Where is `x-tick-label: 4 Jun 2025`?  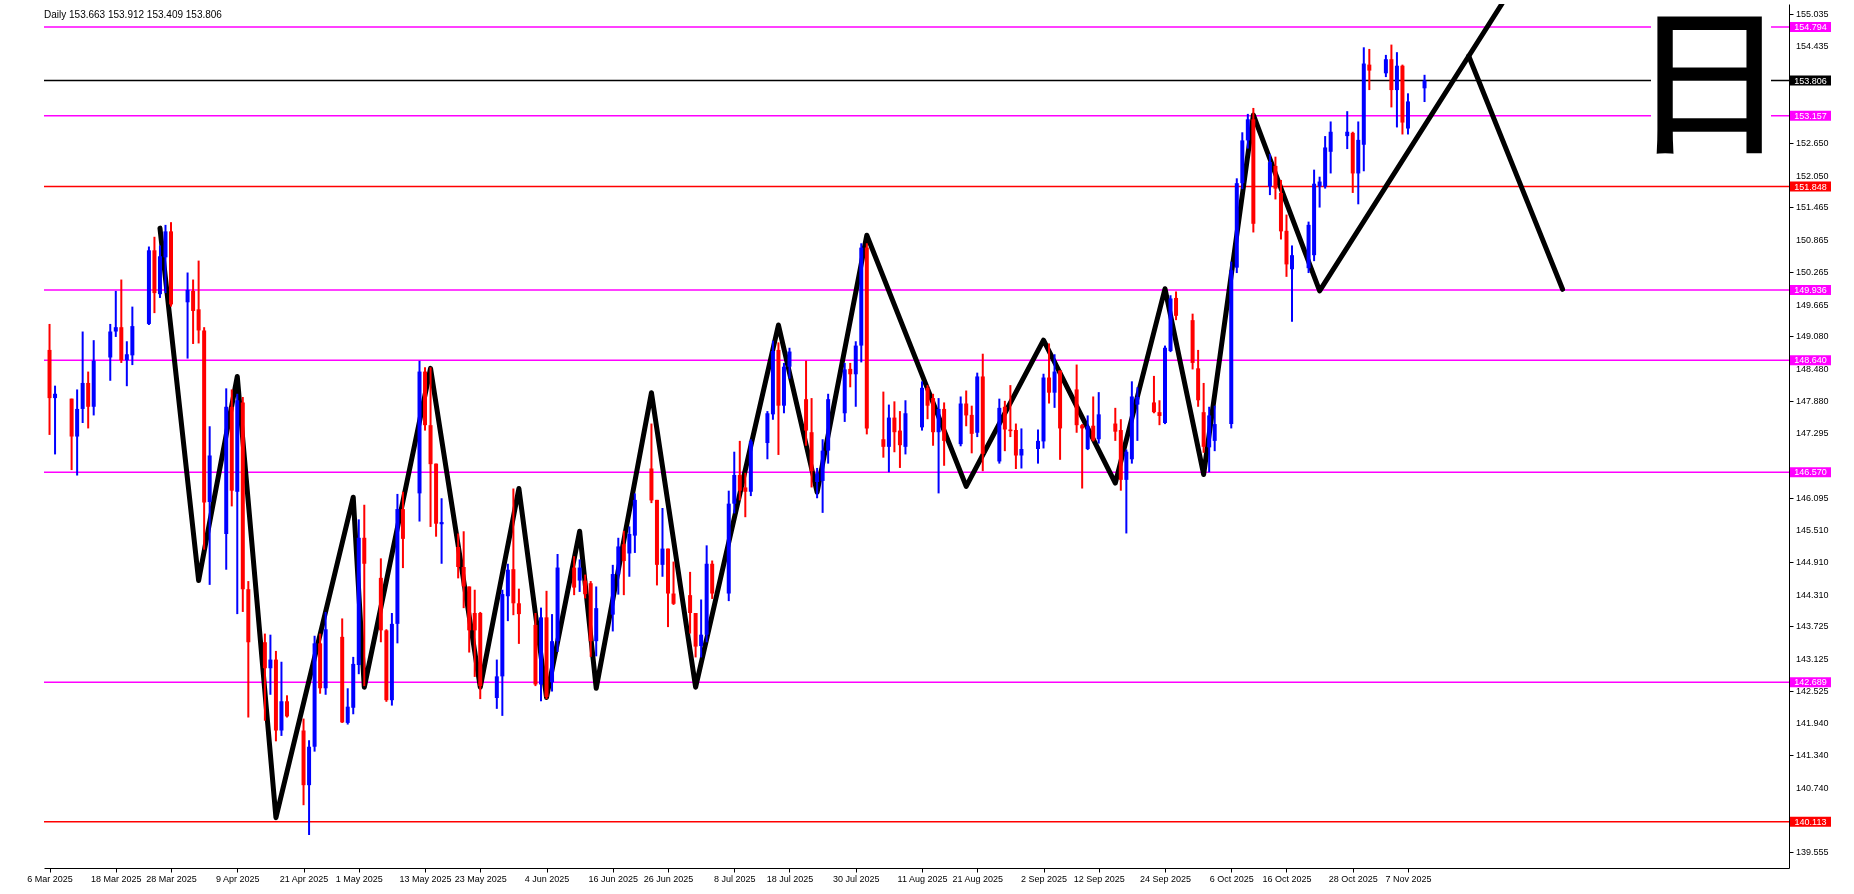
x-tick-label: 4 Jun 2025 is located at coordinates (547, 878).